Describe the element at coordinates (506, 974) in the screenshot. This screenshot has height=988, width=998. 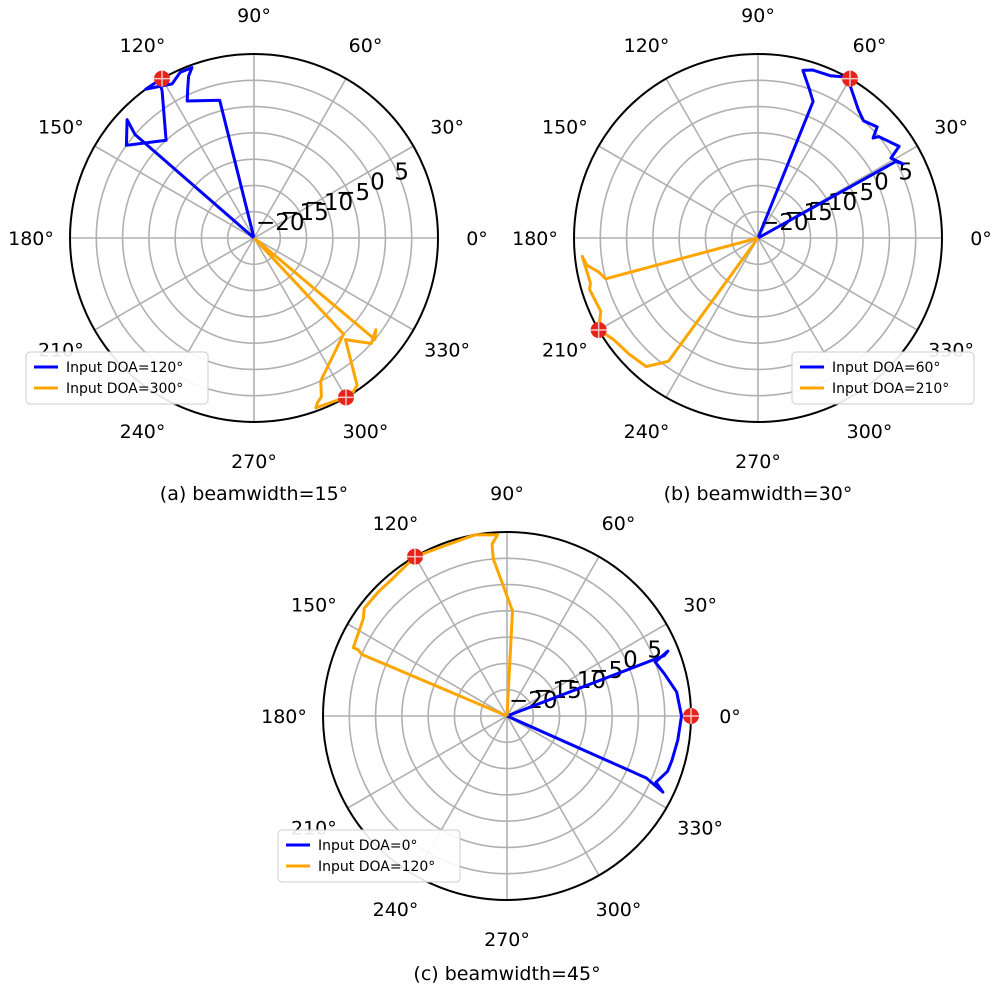
I see `chart-caption: (c) beamwidth=45°` at that location.